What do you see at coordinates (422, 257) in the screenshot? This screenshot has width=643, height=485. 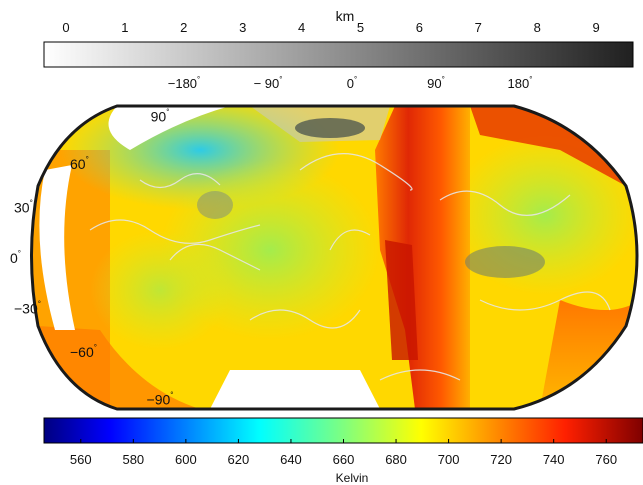 I see `hot-band` at bounding box center [422, 257].